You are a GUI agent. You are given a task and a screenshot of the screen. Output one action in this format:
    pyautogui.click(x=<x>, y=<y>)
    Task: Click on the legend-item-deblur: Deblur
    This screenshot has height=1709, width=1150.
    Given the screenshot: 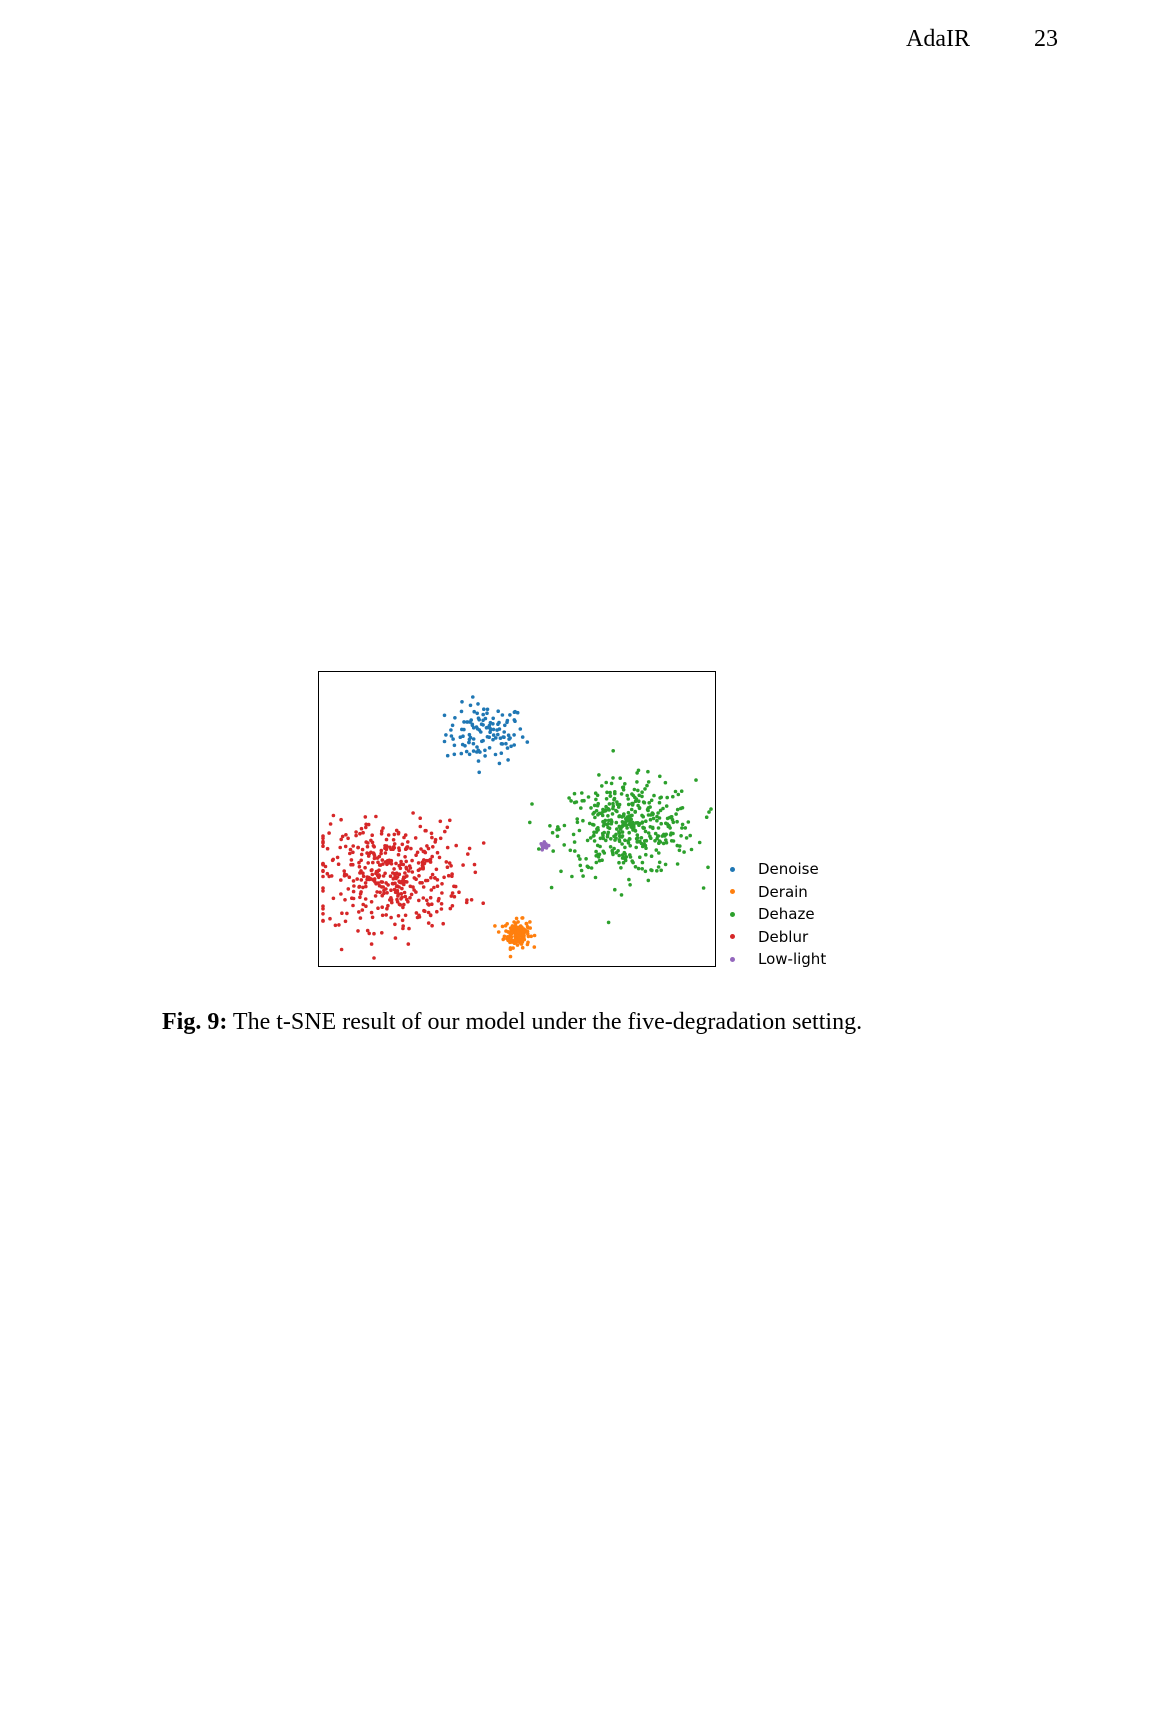 What is the action you would take?
    pyautogui.click(x=775, y=937)
    